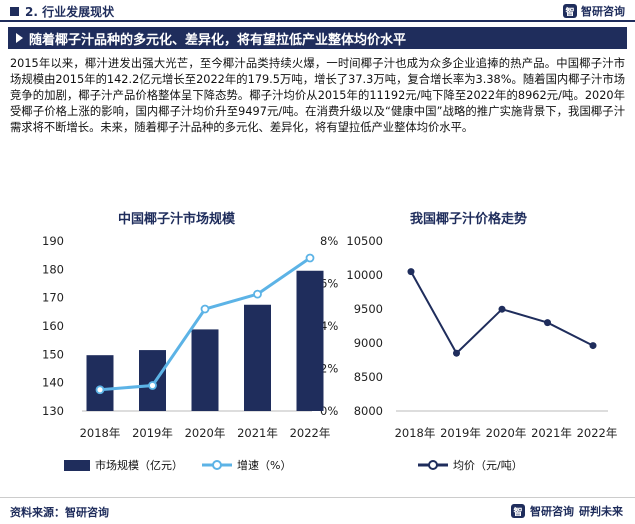 Image resolution: width=635 pixels, height=524 pixels. What do you see at coordinates (70, 12) in the screenshot?
I see `section-title-text: 2. 行业发展现状` at bounding box center [70, 12].